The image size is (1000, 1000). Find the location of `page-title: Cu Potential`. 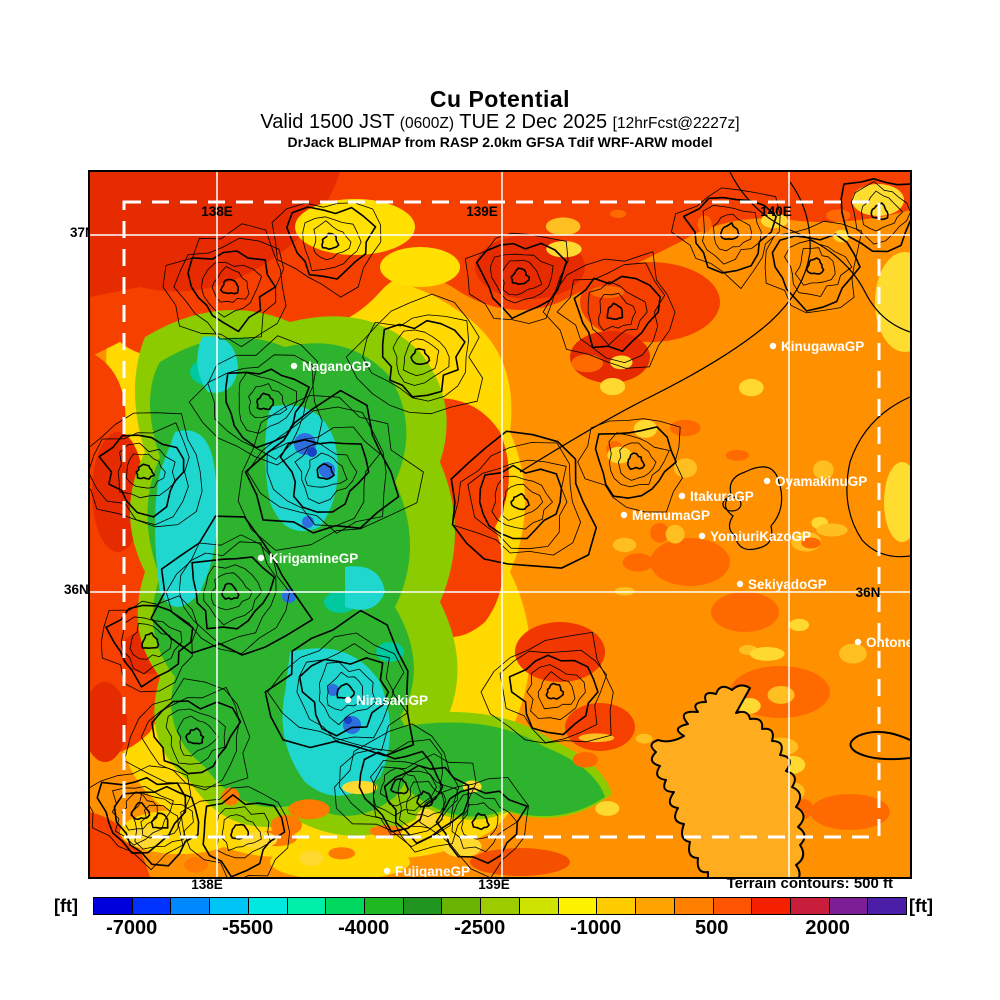

page-title: Cu Potential is located at coordinates (500, 99).